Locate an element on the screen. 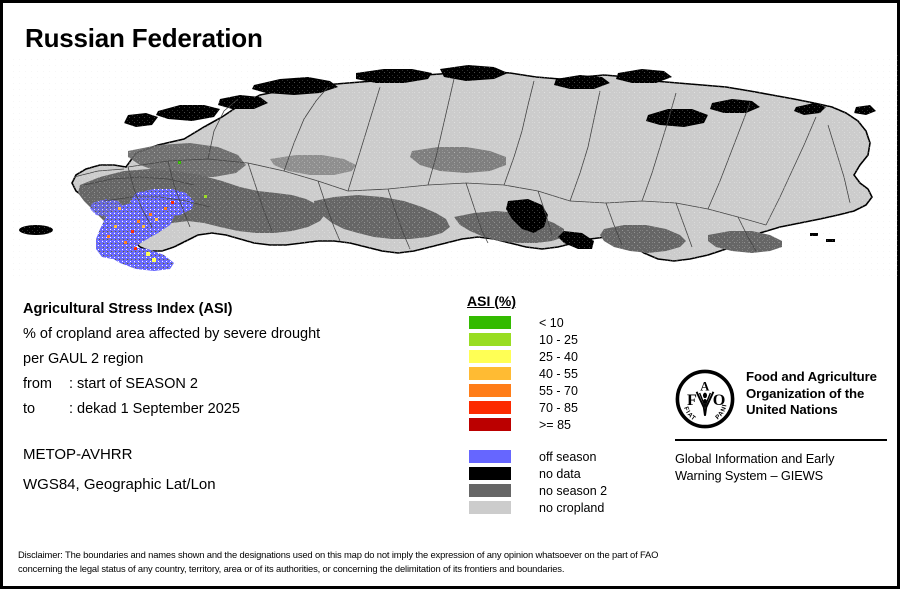  info-spacer is located at coordinates (233, 431).